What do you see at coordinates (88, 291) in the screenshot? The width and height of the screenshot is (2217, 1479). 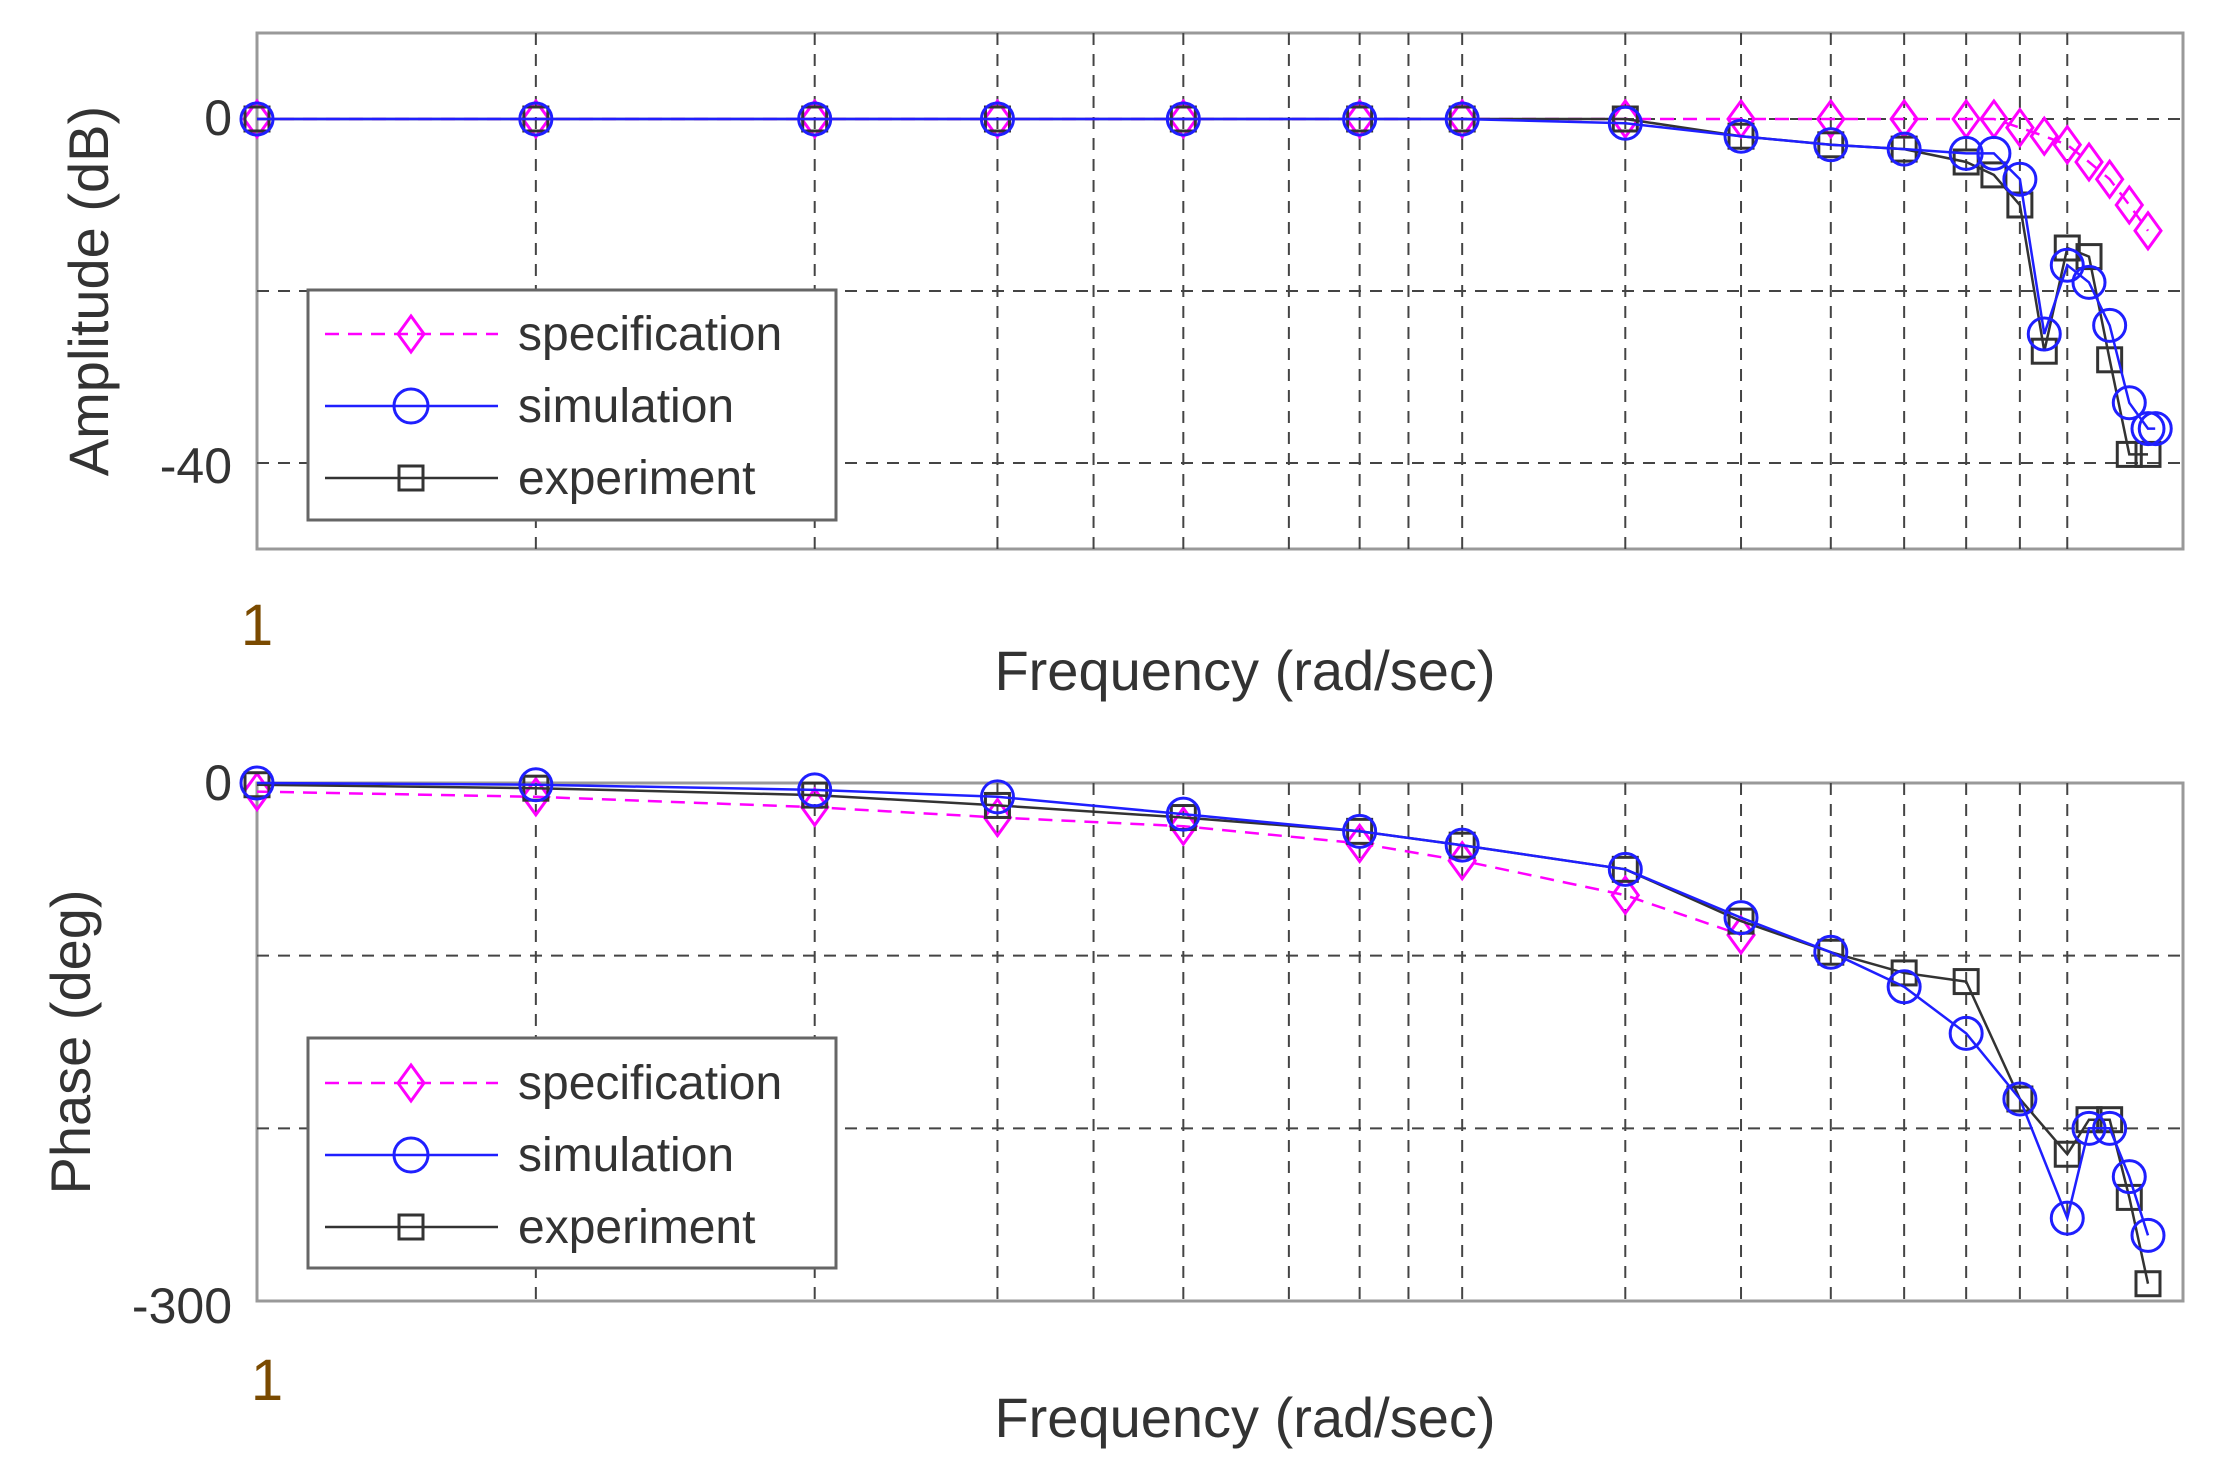 I see `amplitude-ylabel: Amplitude (dB)` at bounding box center [88, 291].